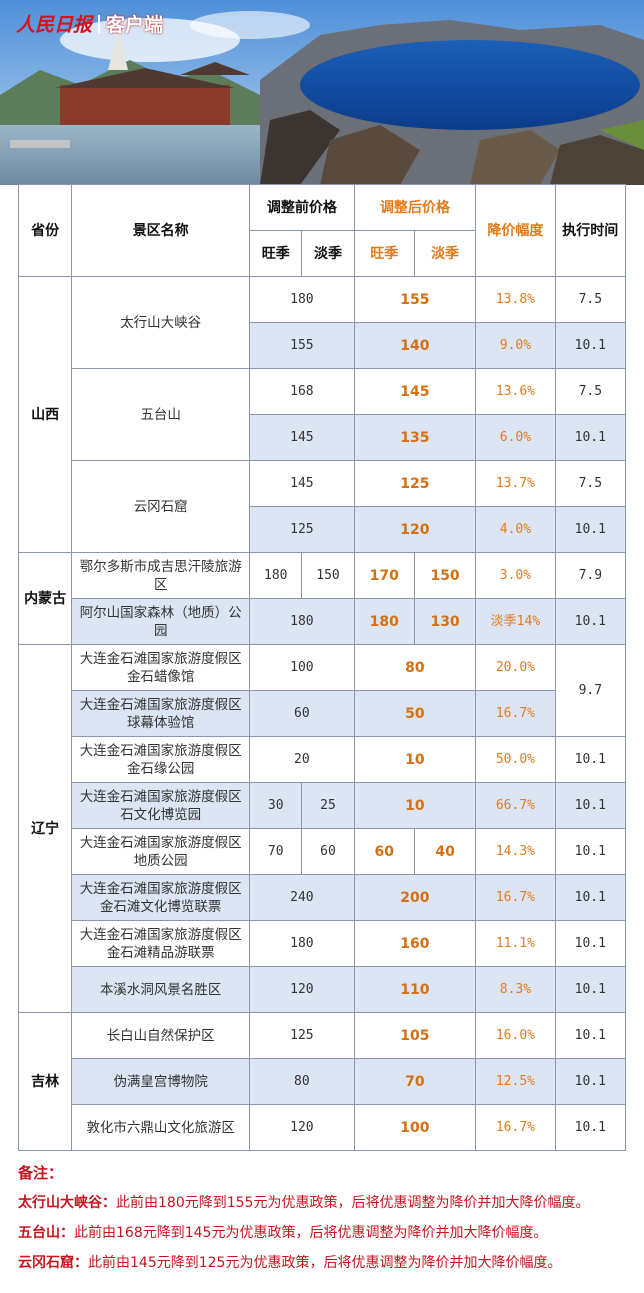 Image resolution: width=644 pixels, height=1293 pixels. What do you see at coordinates (302, 437) in the screenshot?
I see `price-before: 145` at bounding box center [302, 437].